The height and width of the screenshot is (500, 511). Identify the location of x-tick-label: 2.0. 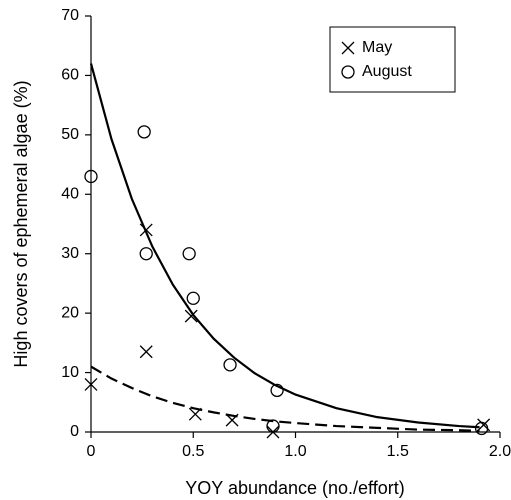
(500, 451).